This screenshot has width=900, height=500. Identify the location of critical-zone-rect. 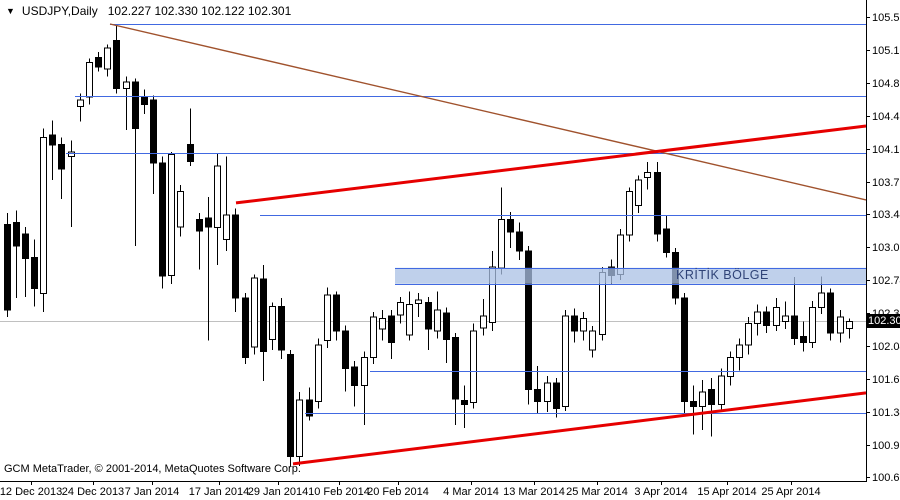
(630, 275).